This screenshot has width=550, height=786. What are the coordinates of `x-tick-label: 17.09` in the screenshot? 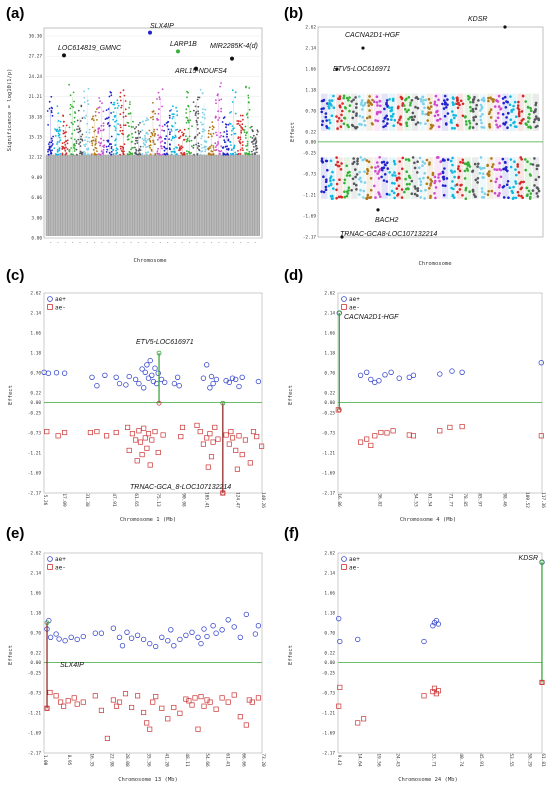 It's located at (64, 500).